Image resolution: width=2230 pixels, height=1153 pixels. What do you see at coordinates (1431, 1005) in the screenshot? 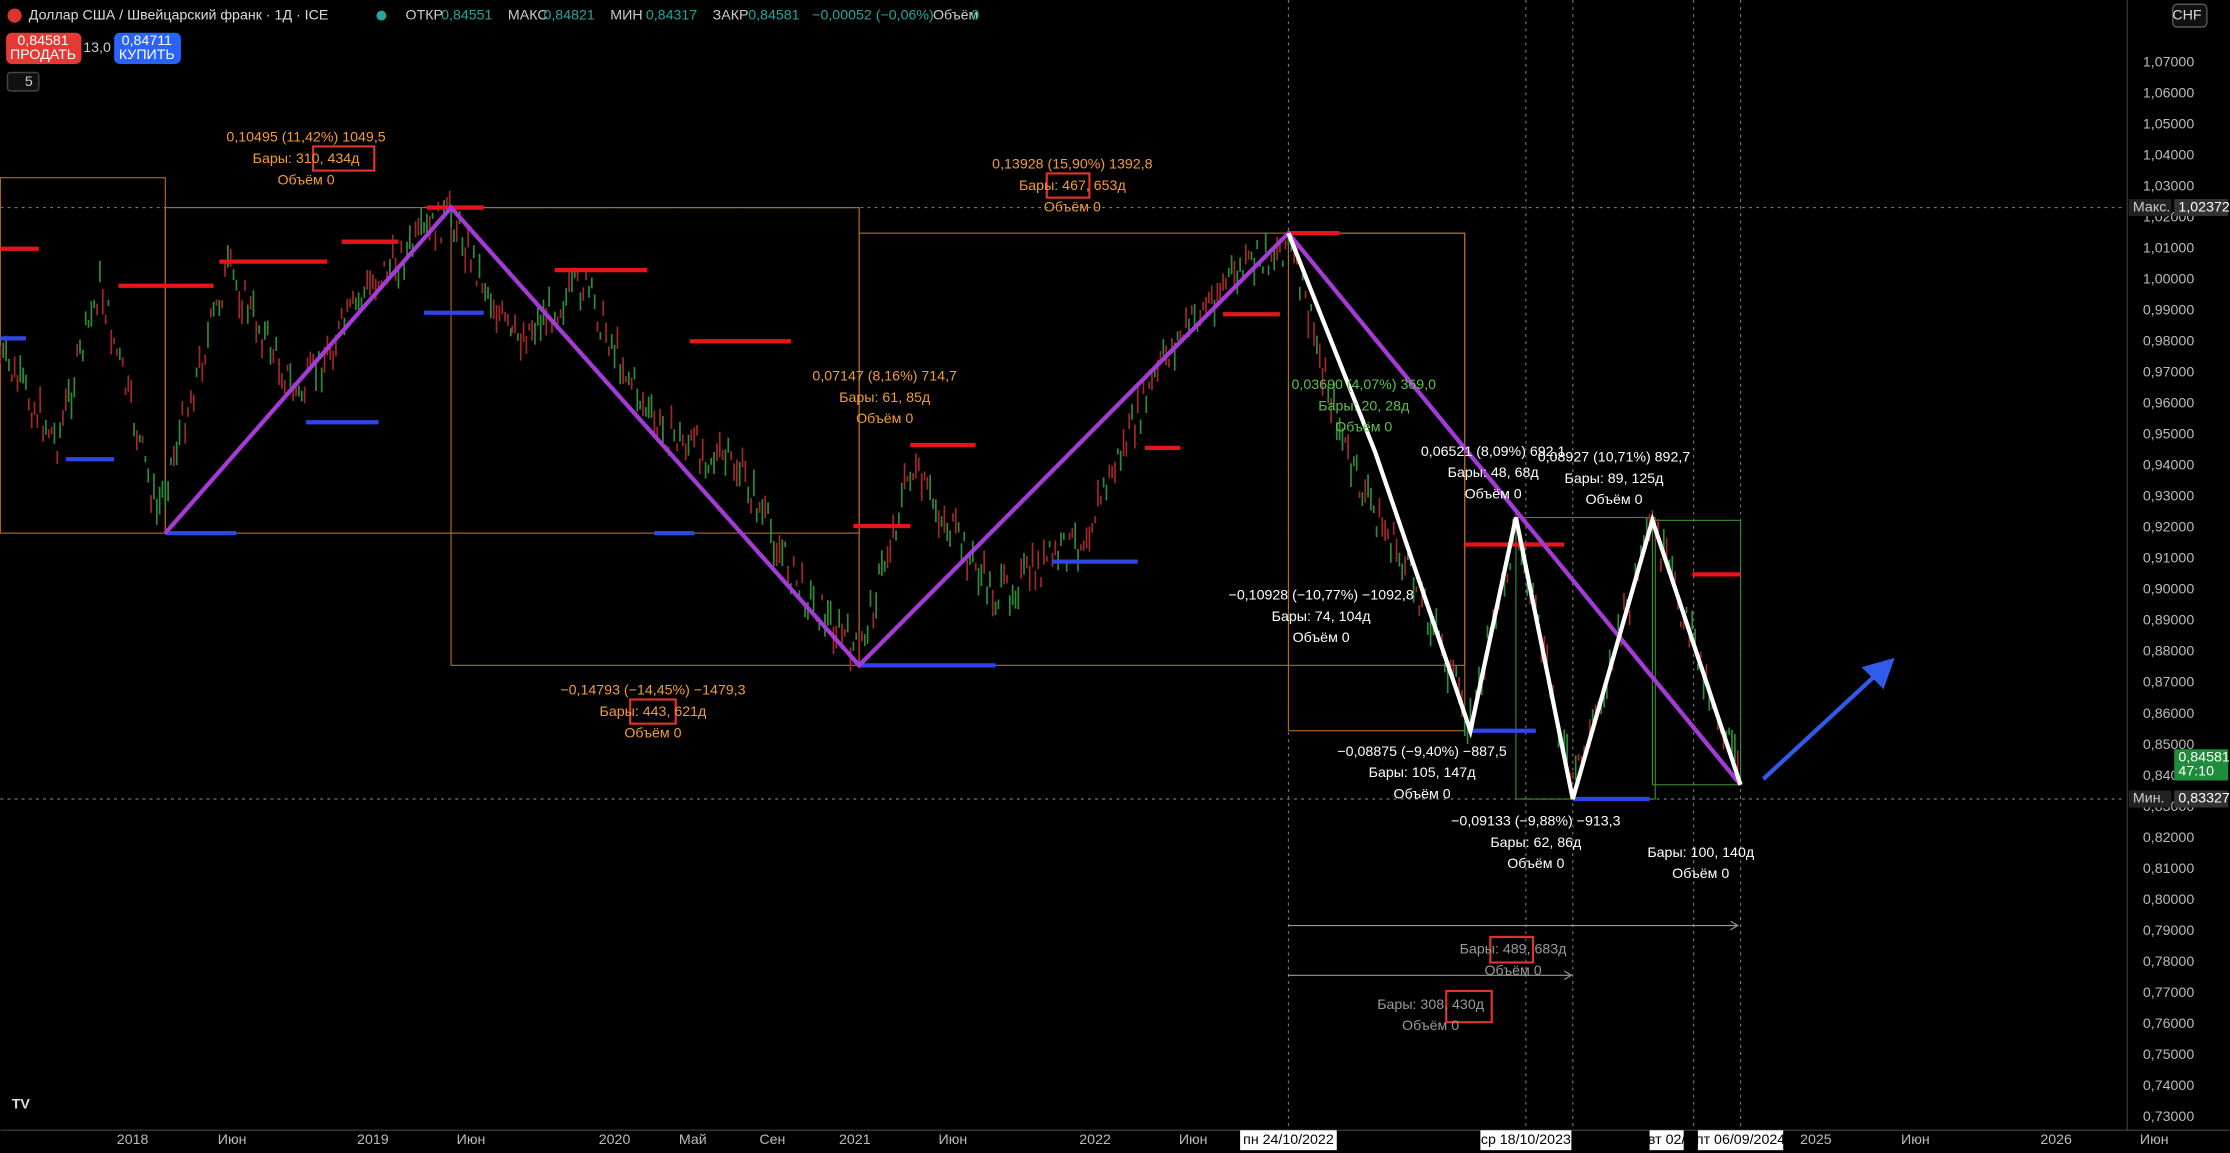
I see `annotation-text: Бары: 308, 430д` at bounding box center [1431, 1005].